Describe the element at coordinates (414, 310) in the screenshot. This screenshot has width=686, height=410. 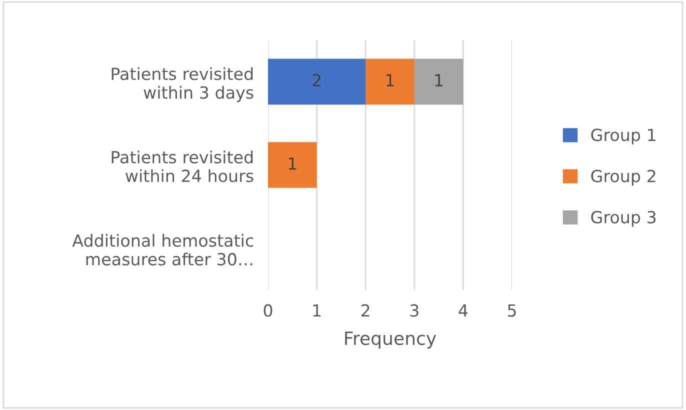
I see `x-tick-label: 3` at that location.